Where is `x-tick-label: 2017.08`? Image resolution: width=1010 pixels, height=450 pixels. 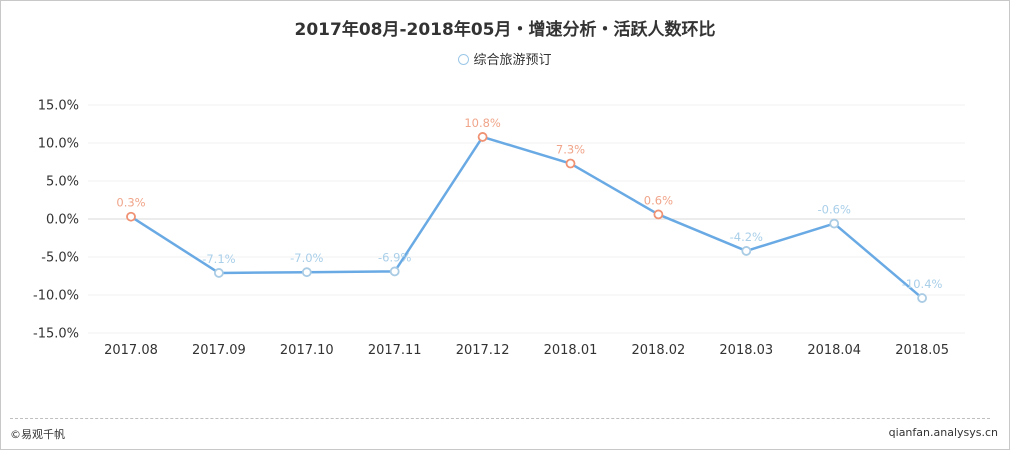
x-tick-label: 2017.08 is located at coordinates (131, 350).